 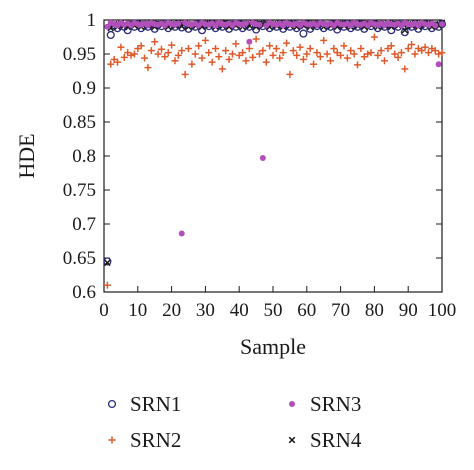 What do you see at coordinates (408, 310) in the screenshot?
I see `x-tick-label: 90` at bounding box center [408, 310].